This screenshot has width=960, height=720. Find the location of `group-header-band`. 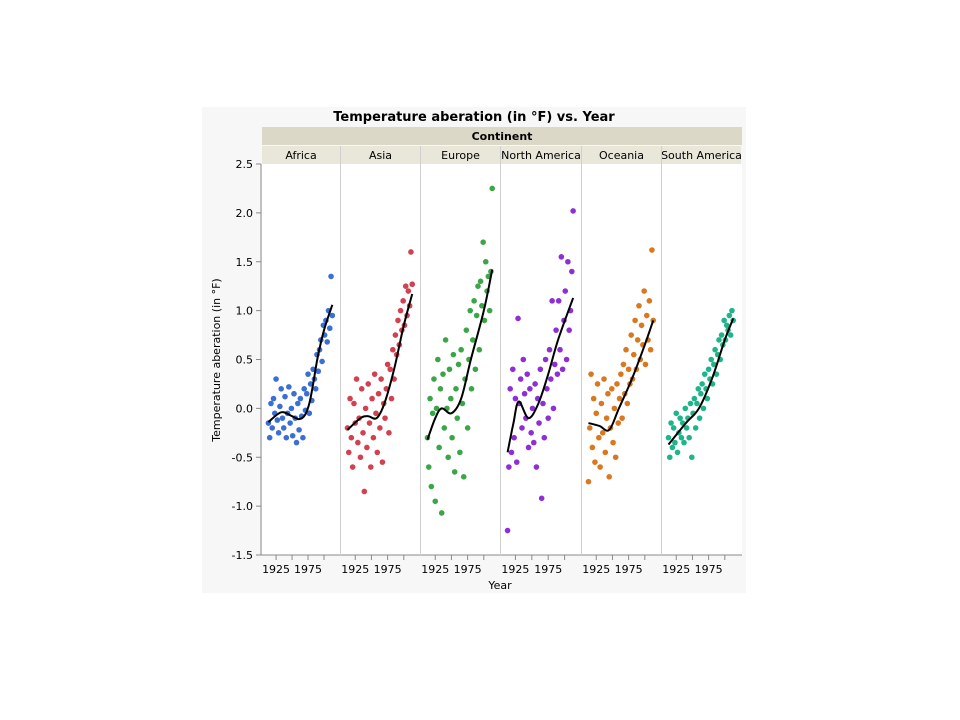

group-header-band is located at coordinates (502, 136).